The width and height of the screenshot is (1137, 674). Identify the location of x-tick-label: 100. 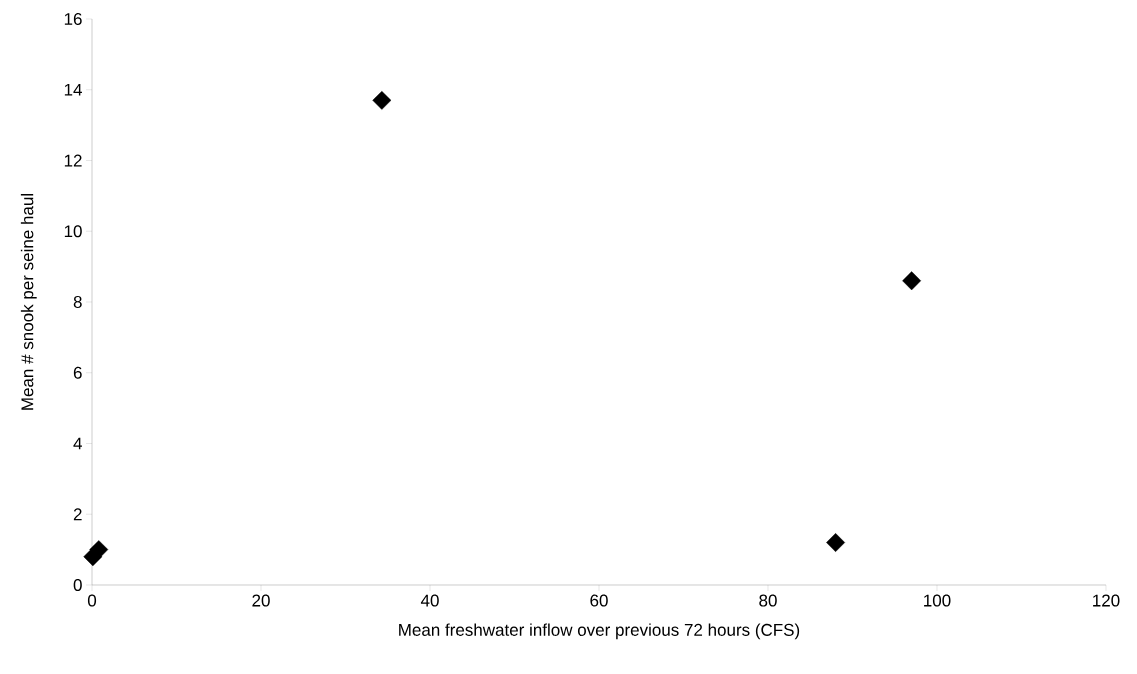
(937, 600).